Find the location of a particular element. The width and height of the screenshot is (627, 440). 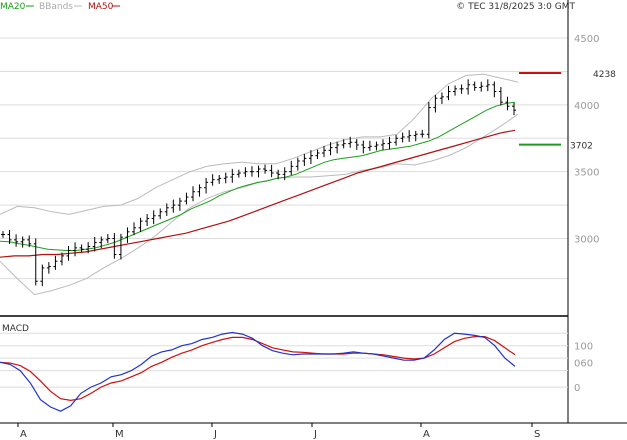

x-tick-label: J is located at coordinates (315, 434).